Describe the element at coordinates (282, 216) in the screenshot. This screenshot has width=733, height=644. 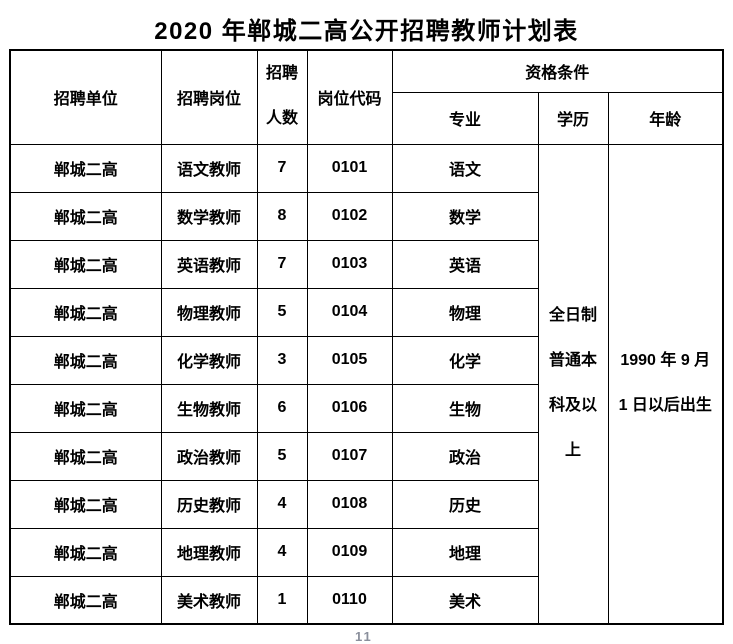
I see `cell-count: 8` at that location.